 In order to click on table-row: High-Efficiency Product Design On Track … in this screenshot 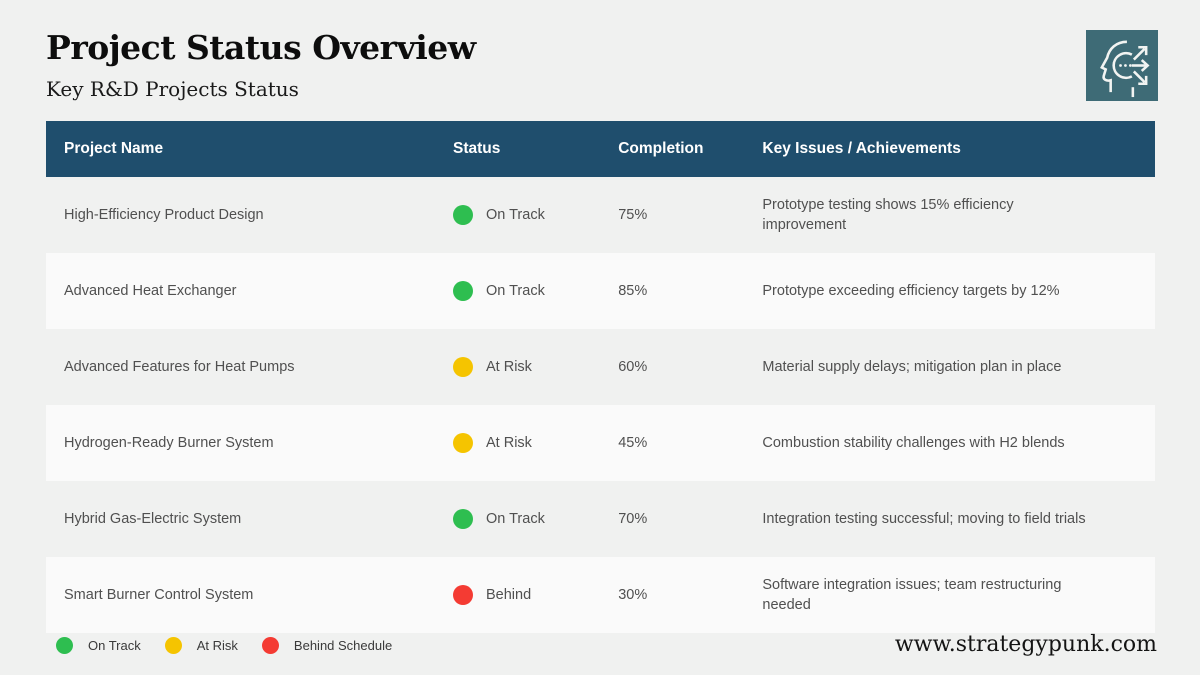, I will do `click(600, 215)`.